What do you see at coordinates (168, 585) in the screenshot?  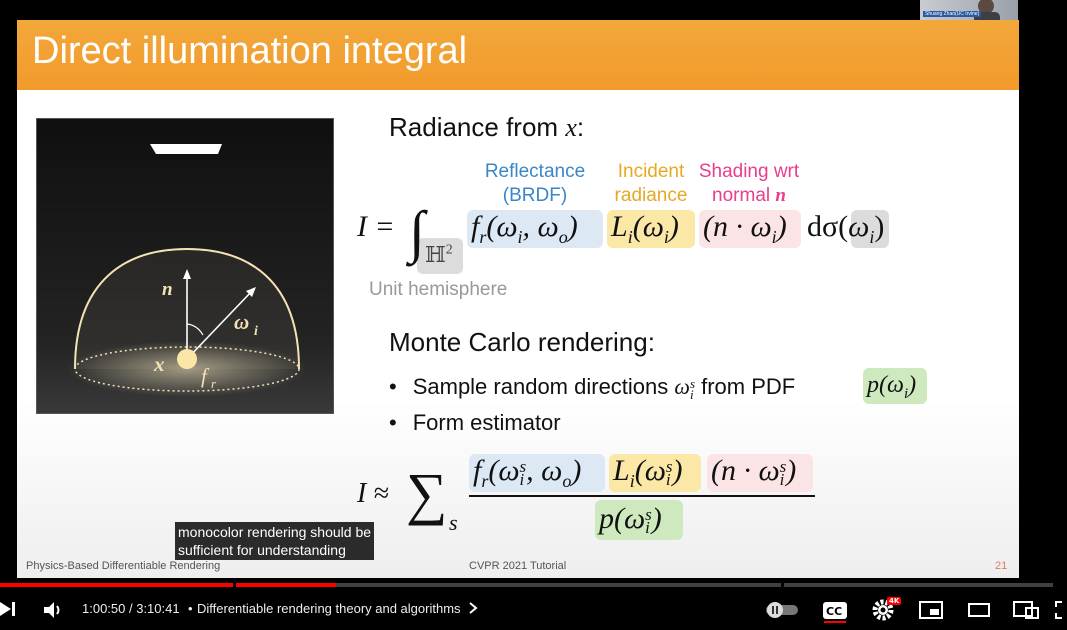 I see `played-bar` at bounding box center [168, 585].